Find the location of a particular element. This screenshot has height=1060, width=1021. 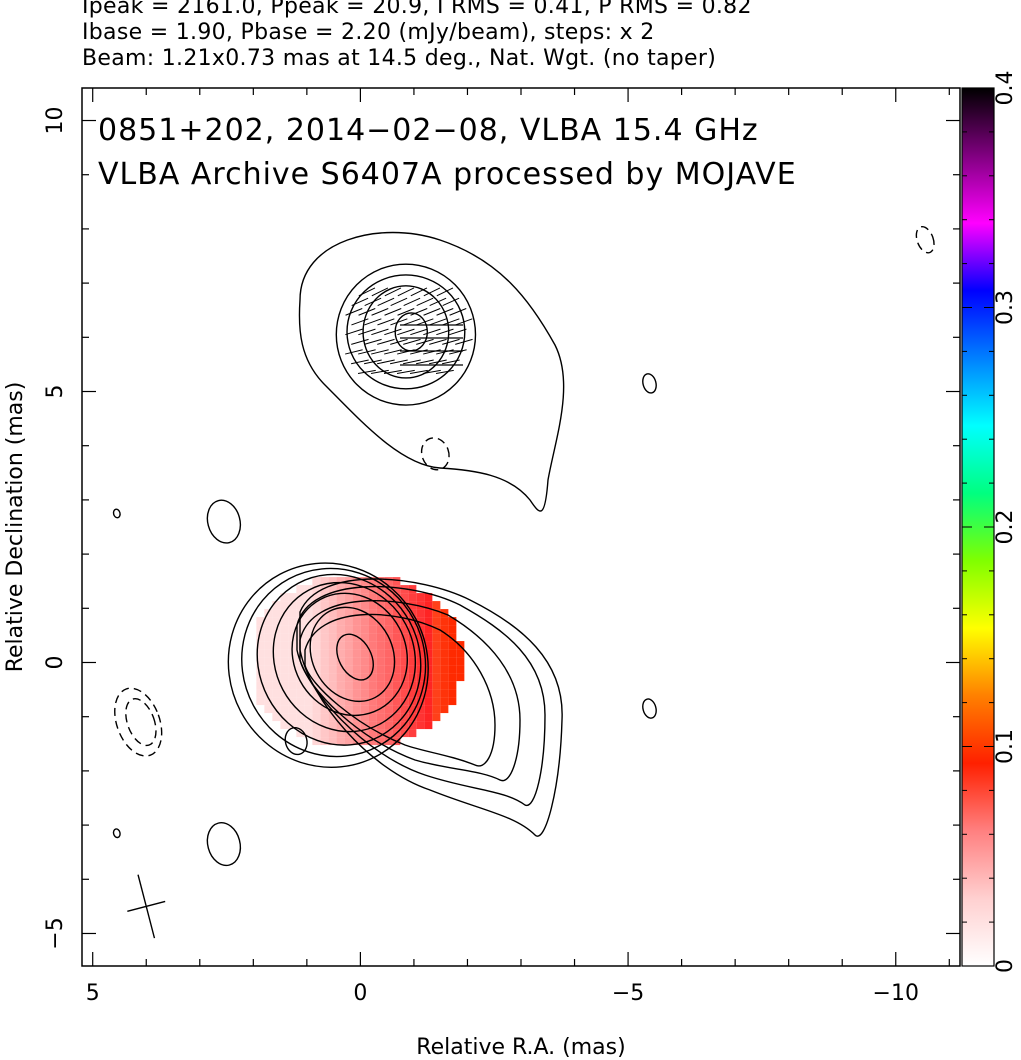

x-tick-label: 0 is located at coordinates (360, 993).